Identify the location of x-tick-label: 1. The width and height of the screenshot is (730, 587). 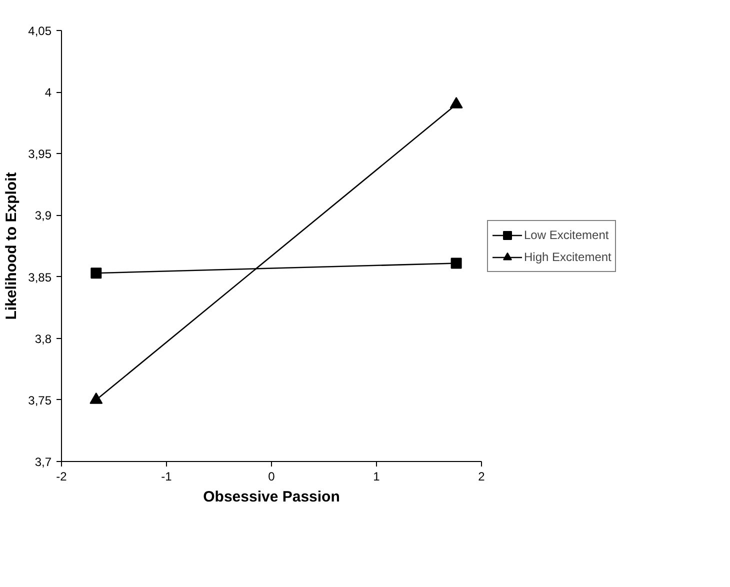
(376, 477).